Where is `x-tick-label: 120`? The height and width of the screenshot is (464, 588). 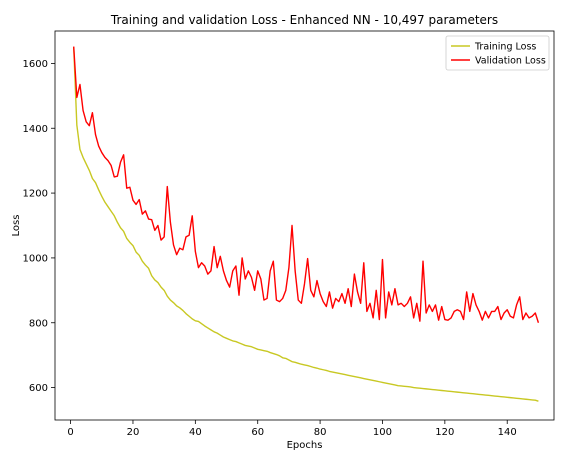
x-tick-label: 120 is located at coordinates (444, 432).